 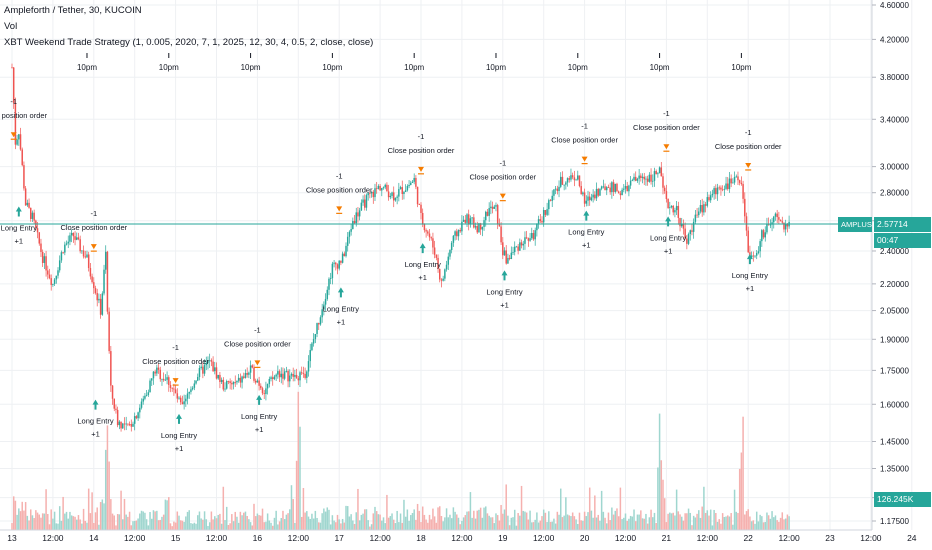 What do you see at coordinates (73, 10) in the screenshot?
I see `symbol-title: Ampleforth / Tether, 30, KUCOIN` at bounding box center [73, 10].